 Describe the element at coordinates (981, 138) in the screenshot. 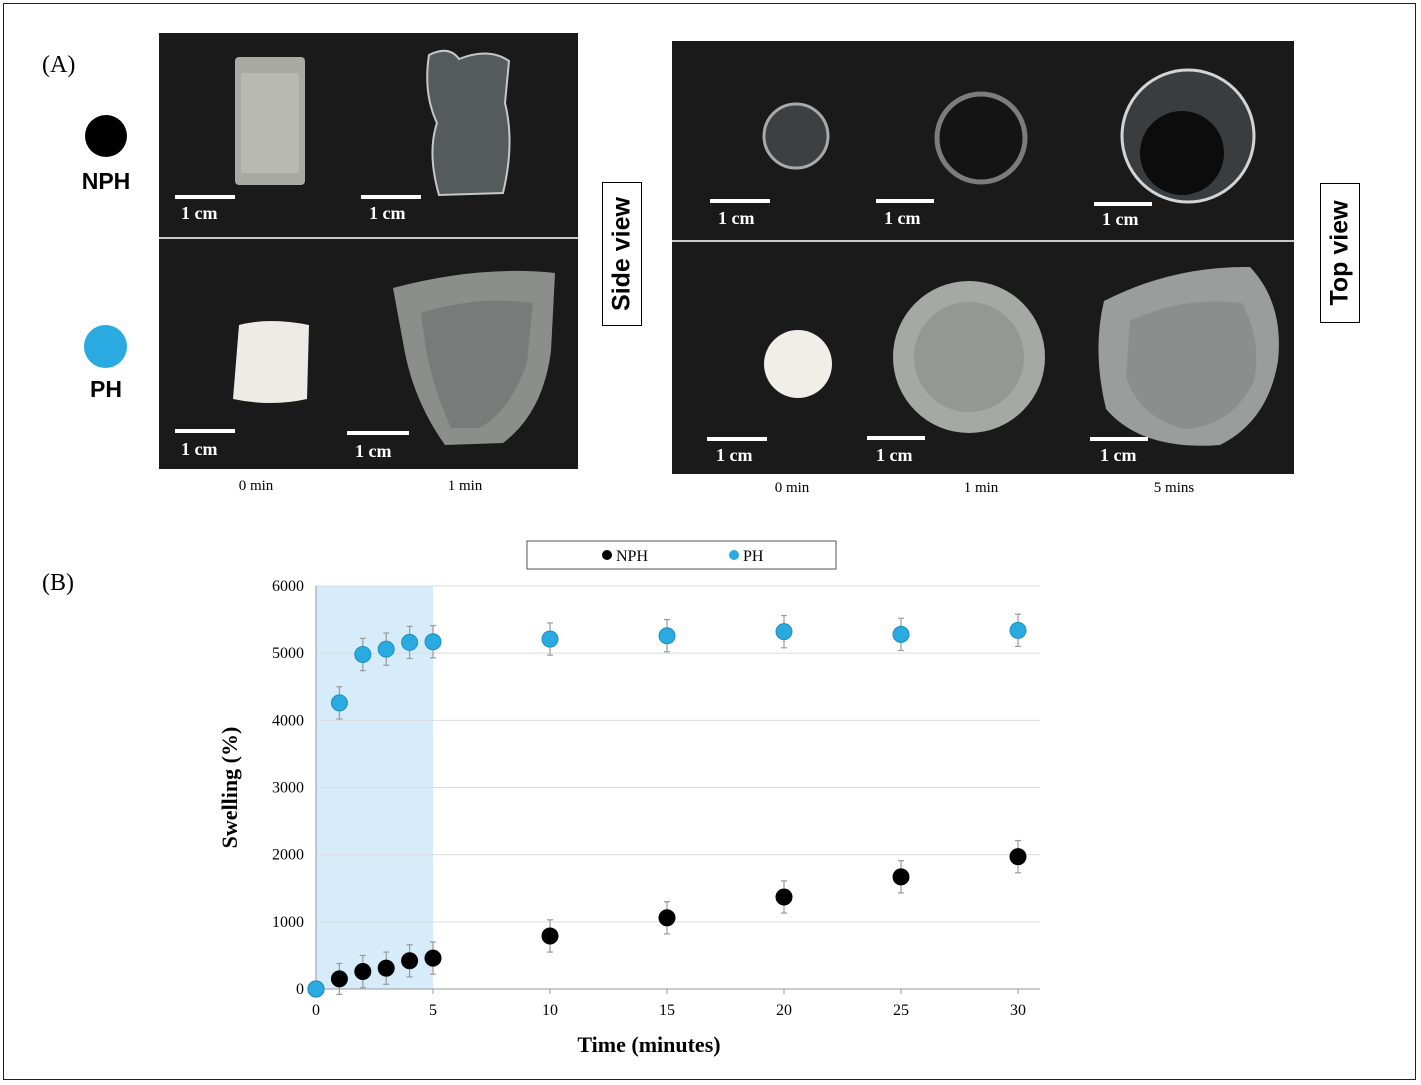

I see `nph-sample-top-1min` at that location.